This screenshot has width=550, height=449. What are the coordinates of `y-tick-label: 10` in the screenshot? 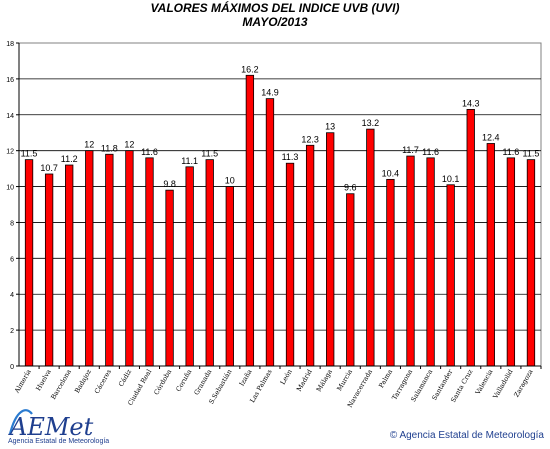 It's located at (10, 188).